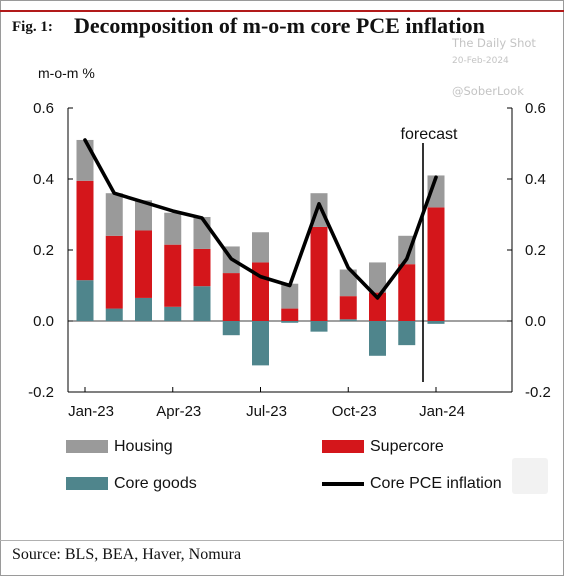  Describe the element at coordinates (282, 540) in the screenshot. I see `source-rule` at that location.